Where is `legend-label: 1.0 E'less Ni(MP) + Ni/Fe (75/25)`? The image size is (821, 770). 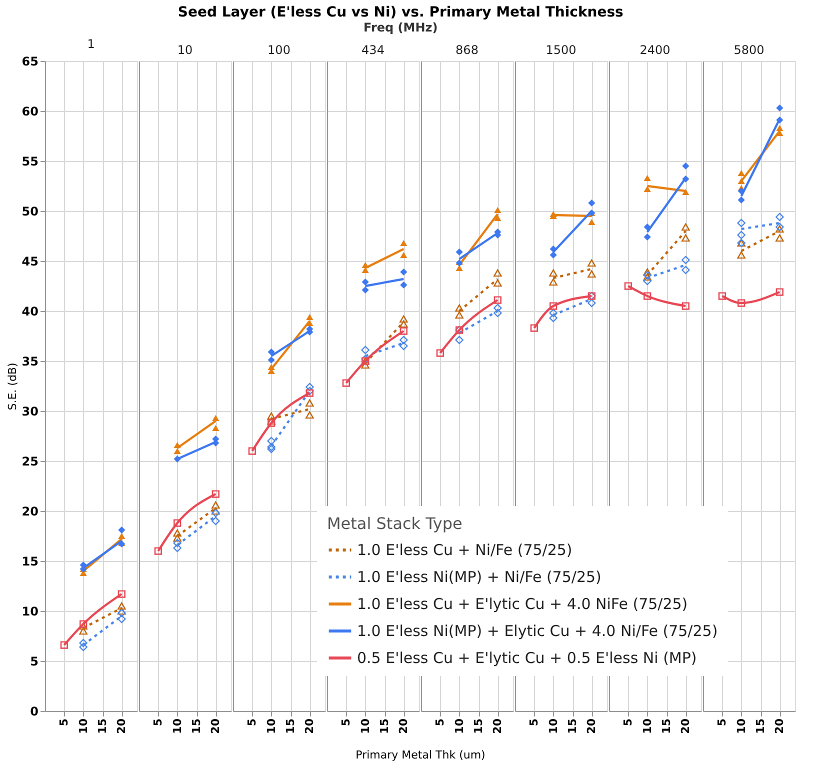
legend-label: 1.0 E'less Ni(MP) + Ni/Fe (75/25) is located at coordinates (479, 577).